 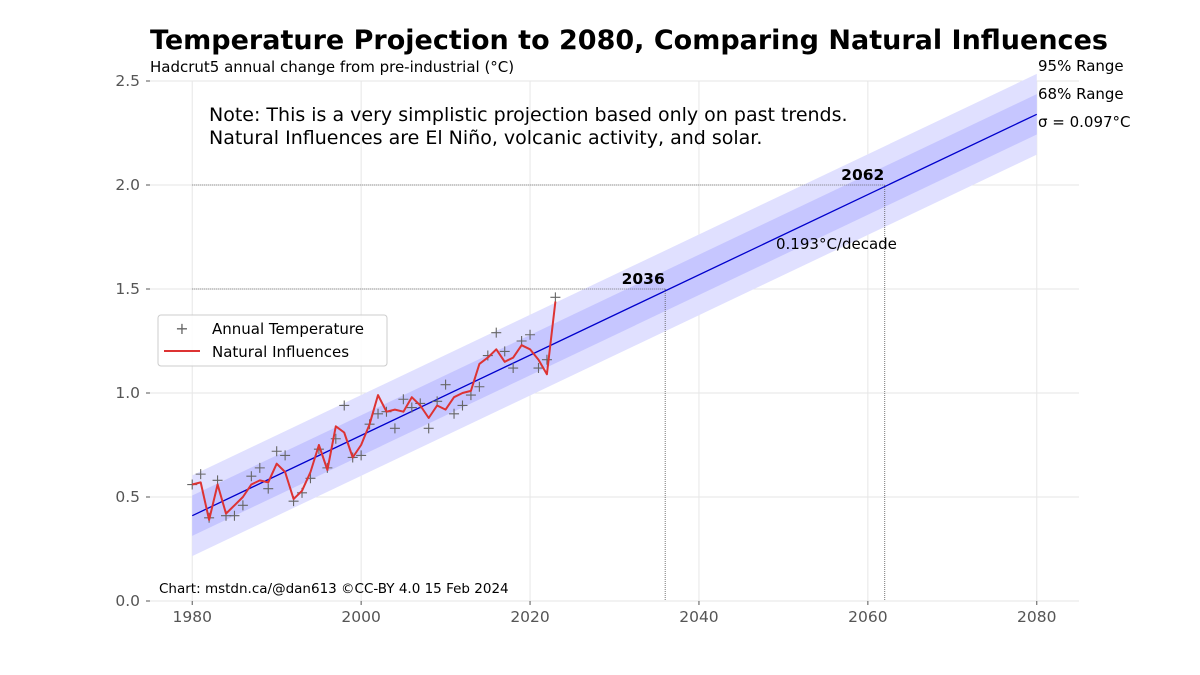 I want to click on data-series, so click(x=374, y=407).